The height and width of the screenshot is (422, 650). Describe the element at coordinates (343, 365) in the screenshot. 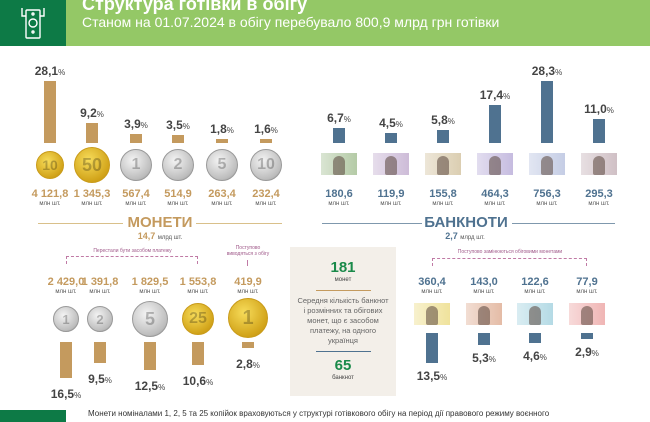

I see `per-capita-banknotes: 65` at that location.